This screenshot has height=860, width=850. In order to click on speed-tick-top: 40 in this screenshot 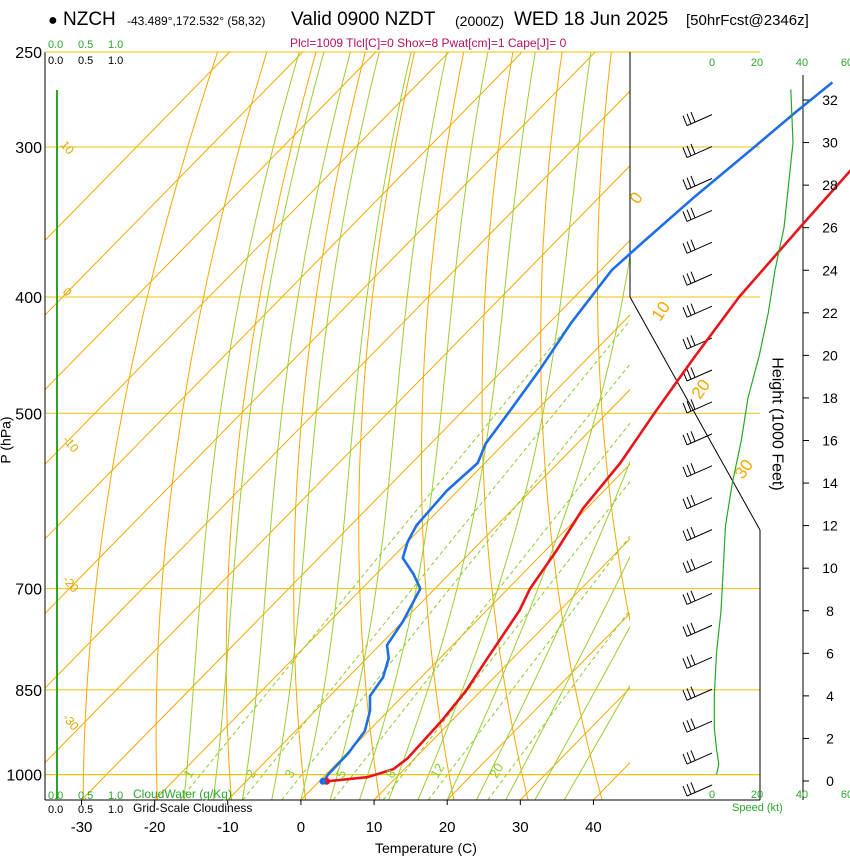, I will do `click(802, 63)`.